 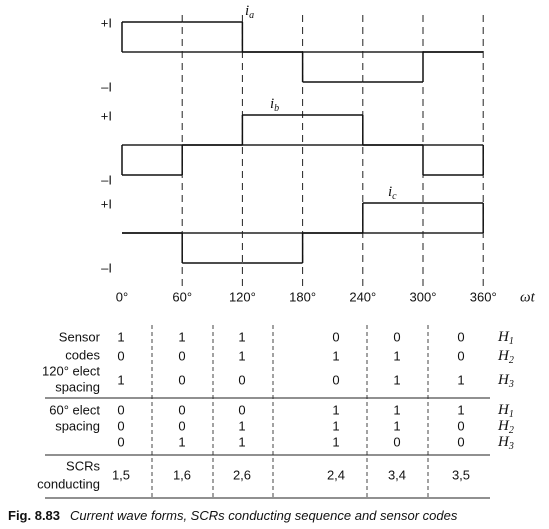 What do you see at coordinates (483, 296) in the screenshot?
I see `angle-label: 360°` at bounding box center [483, 296].